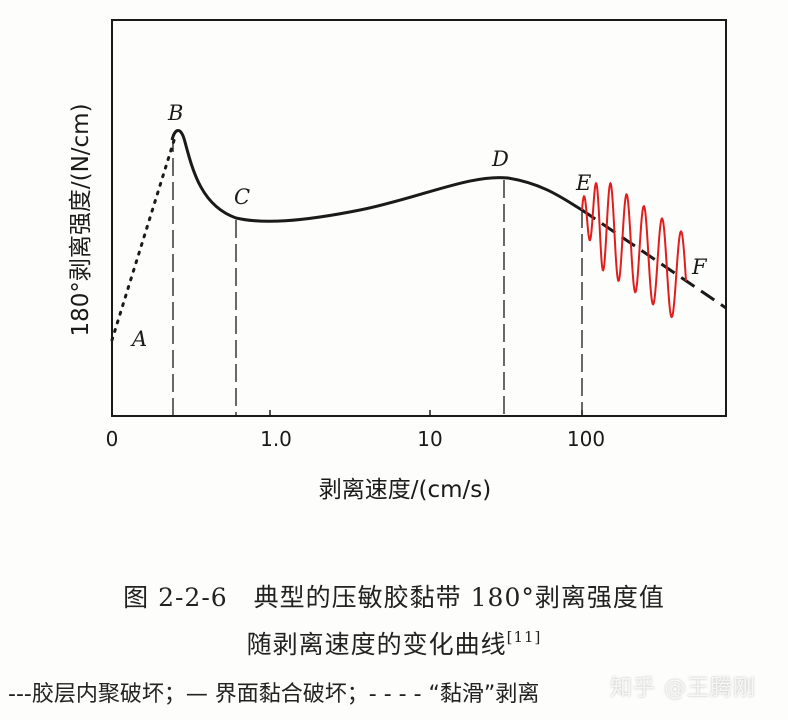 The width and height of the screenshot is (788, 720). I want to click on x-tick-label: 10, so click(429, 439).